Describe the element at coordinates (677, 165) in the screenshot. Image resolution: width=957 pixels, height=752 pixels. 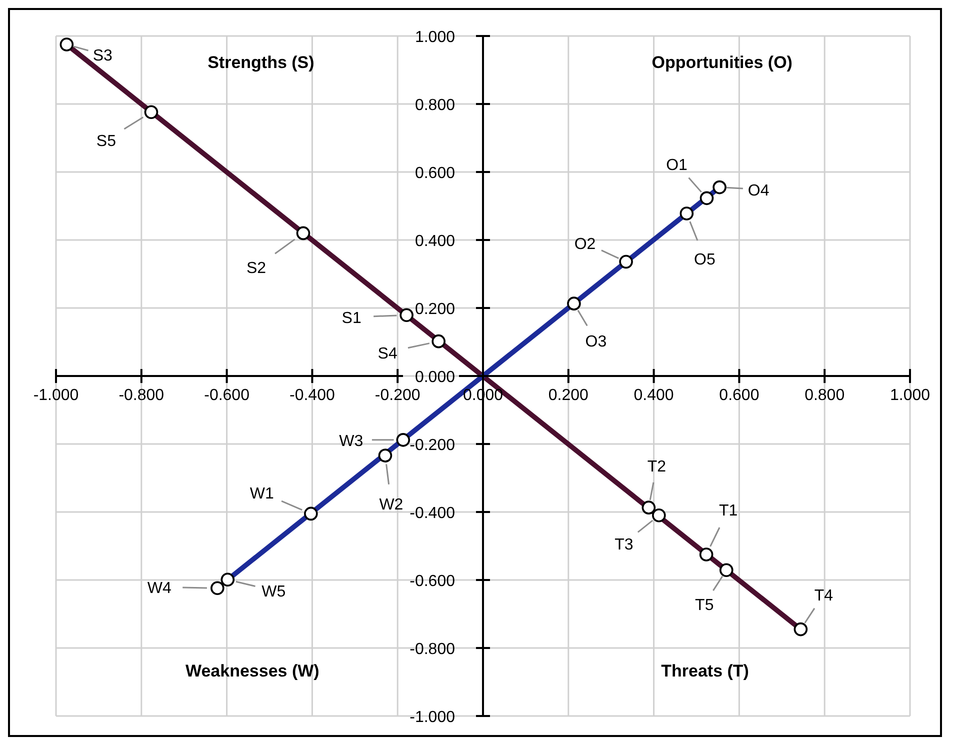
I see `annotation: O1` at that location.